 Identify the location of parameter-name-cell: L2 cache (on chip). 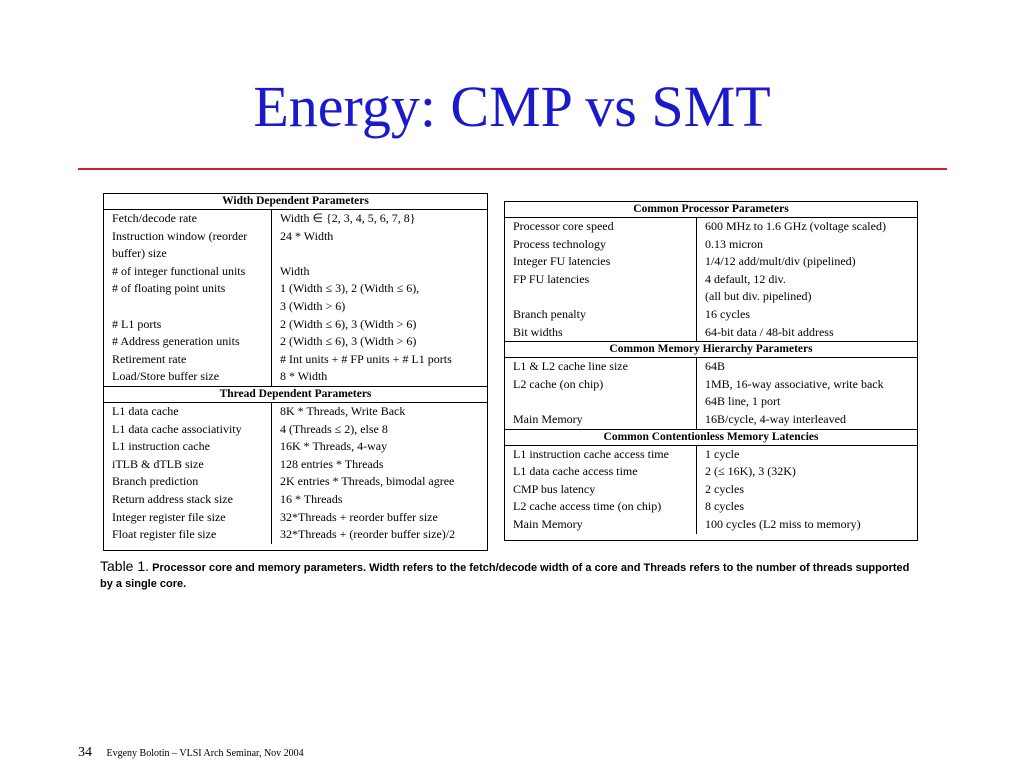
(601, 384).